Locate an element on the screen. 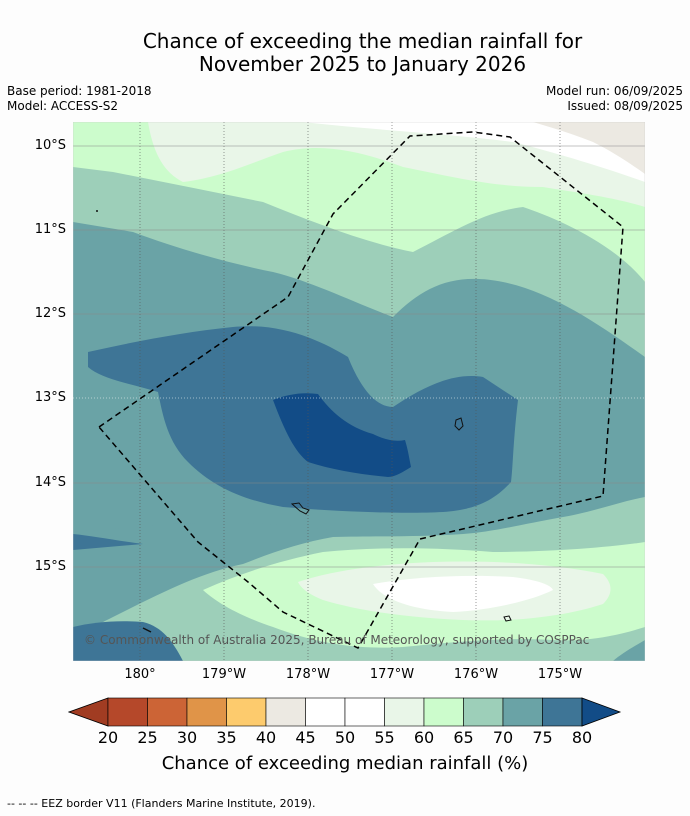  lat-label: 10°S is located at coordinates (50, 145).